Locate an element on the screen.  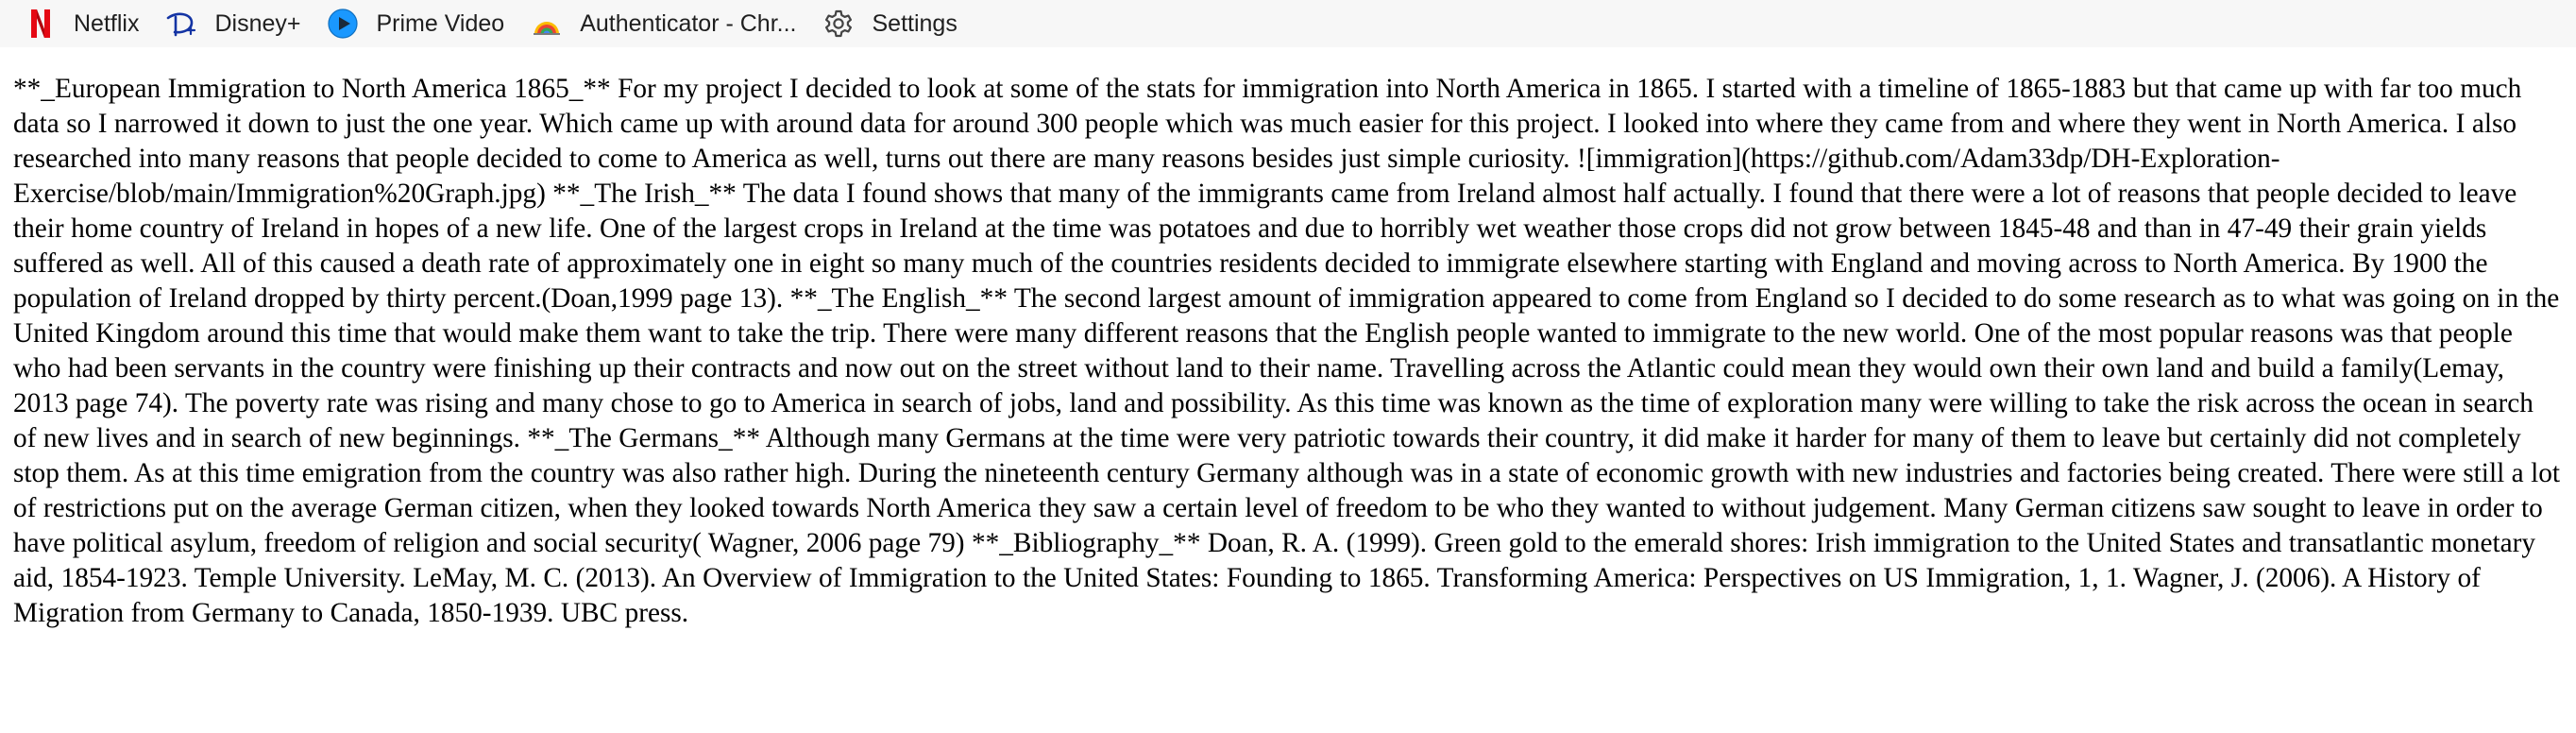
bookmark-label: Disney+ is located at coordinates (257, 23).